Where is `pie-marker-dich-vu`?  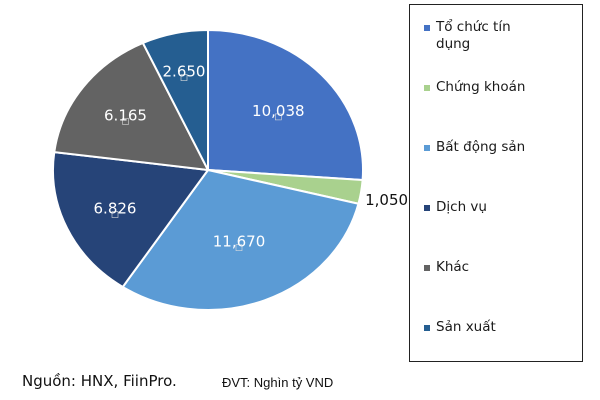 pie-marker-dich-vu is located at coordinates (115, 214).